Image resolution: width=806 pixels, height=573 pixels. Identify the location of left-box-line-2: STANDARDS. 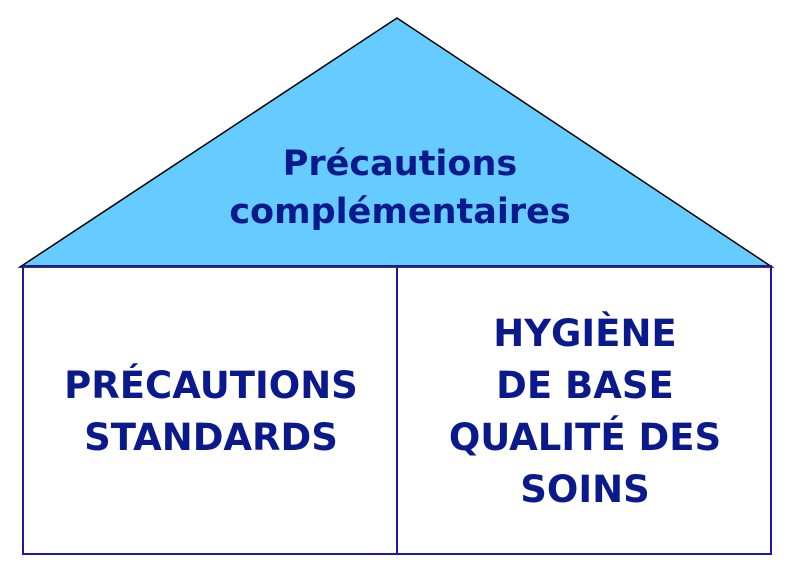
(211, 437).